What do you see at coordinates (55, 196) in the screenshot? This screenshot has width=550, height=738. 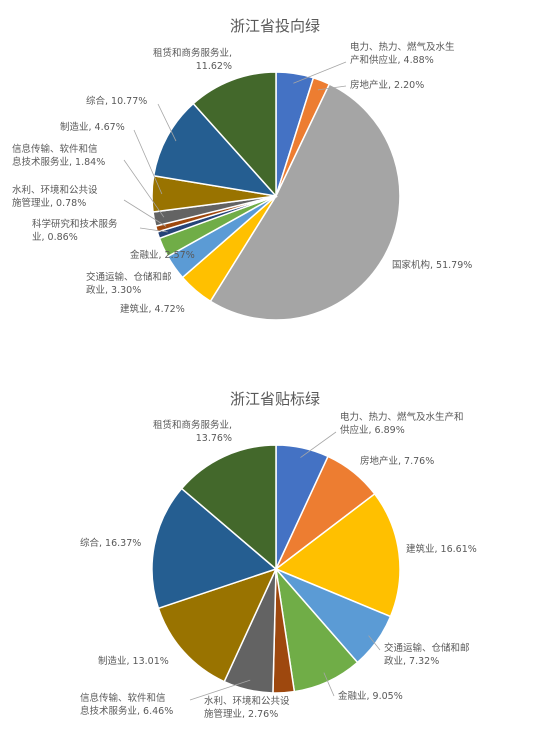 I see `slice-label: 水利、环境和公共设施管理业, 0.78%` at bounding box center [55, 196].